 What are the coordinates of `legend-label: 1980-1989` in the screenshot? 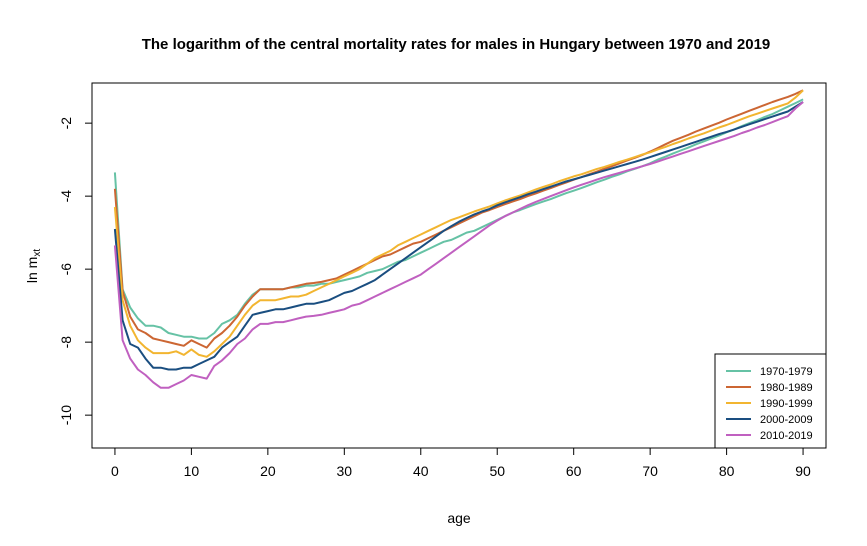 It's located at (786, 388).